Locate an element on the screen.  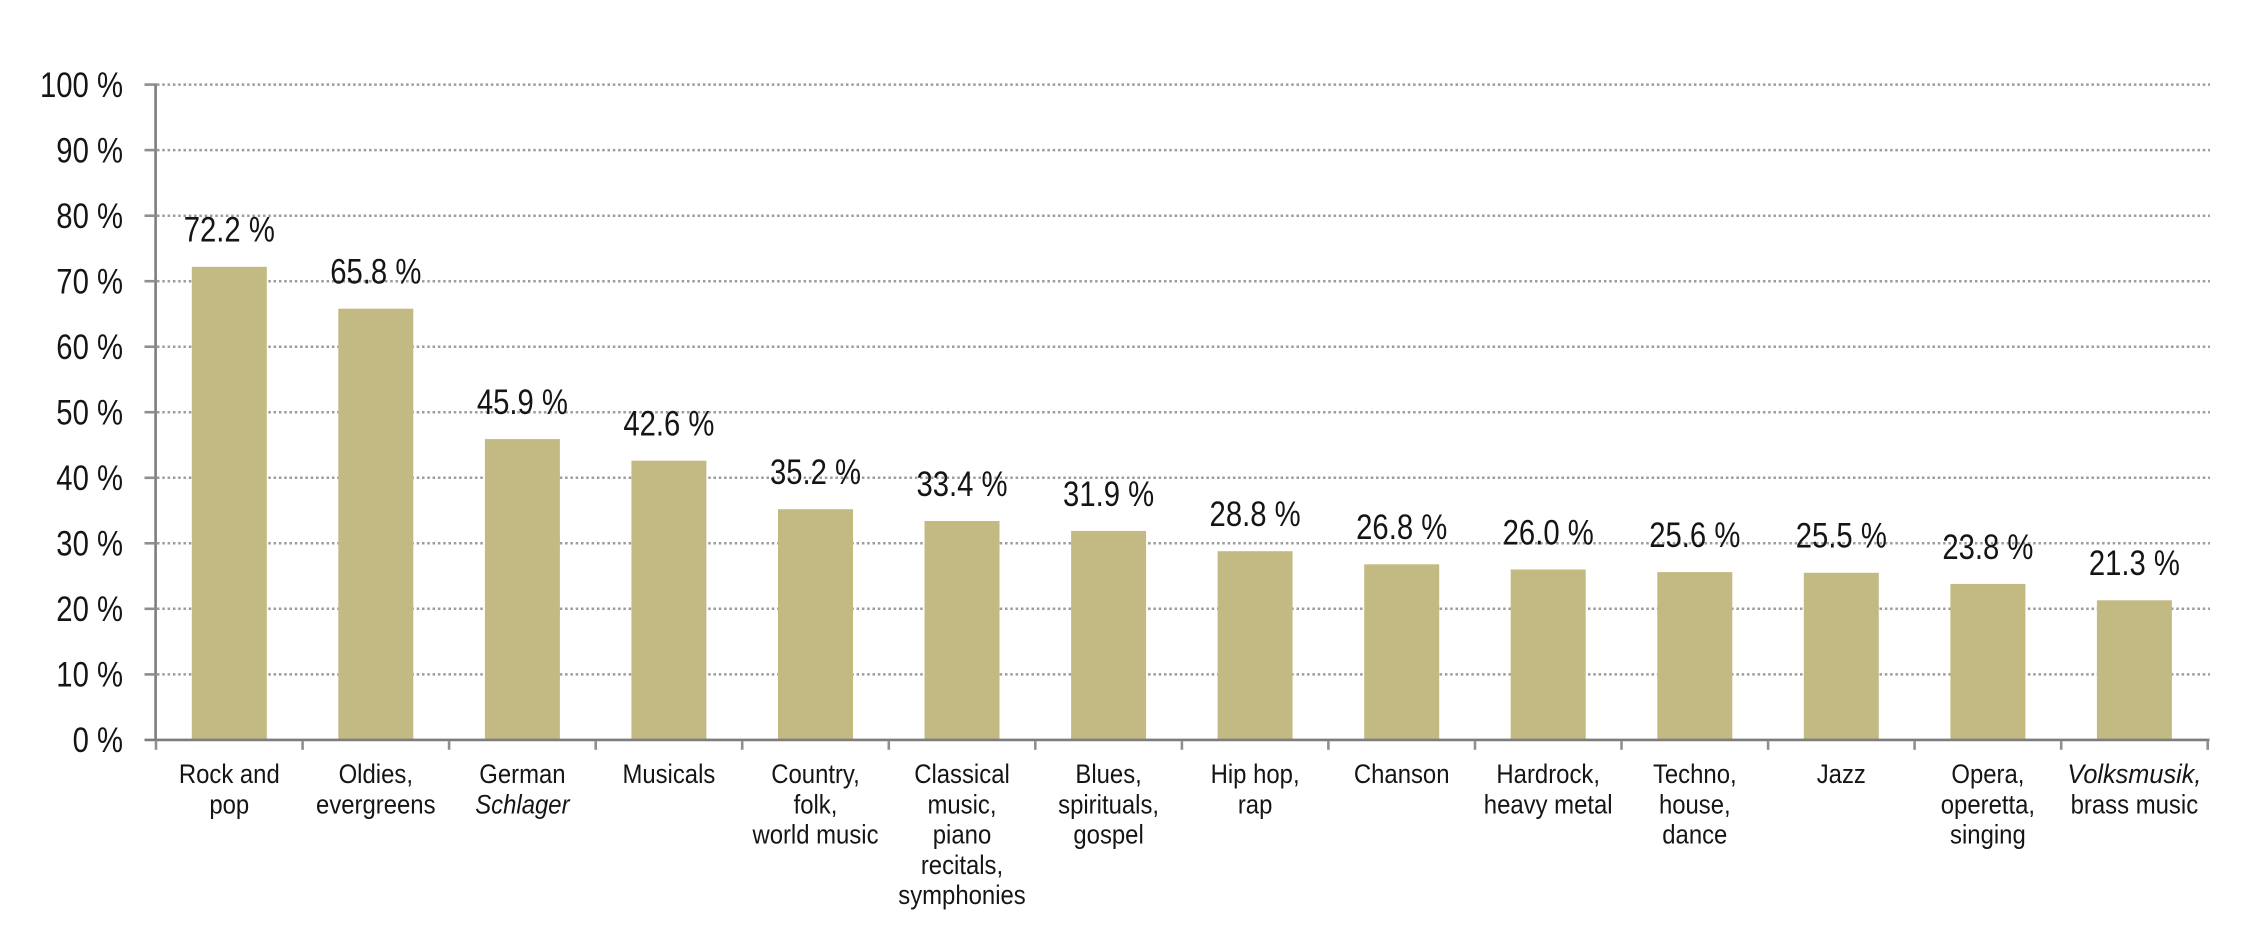
svg-text: Schlager is located at coordinates (522, 804).